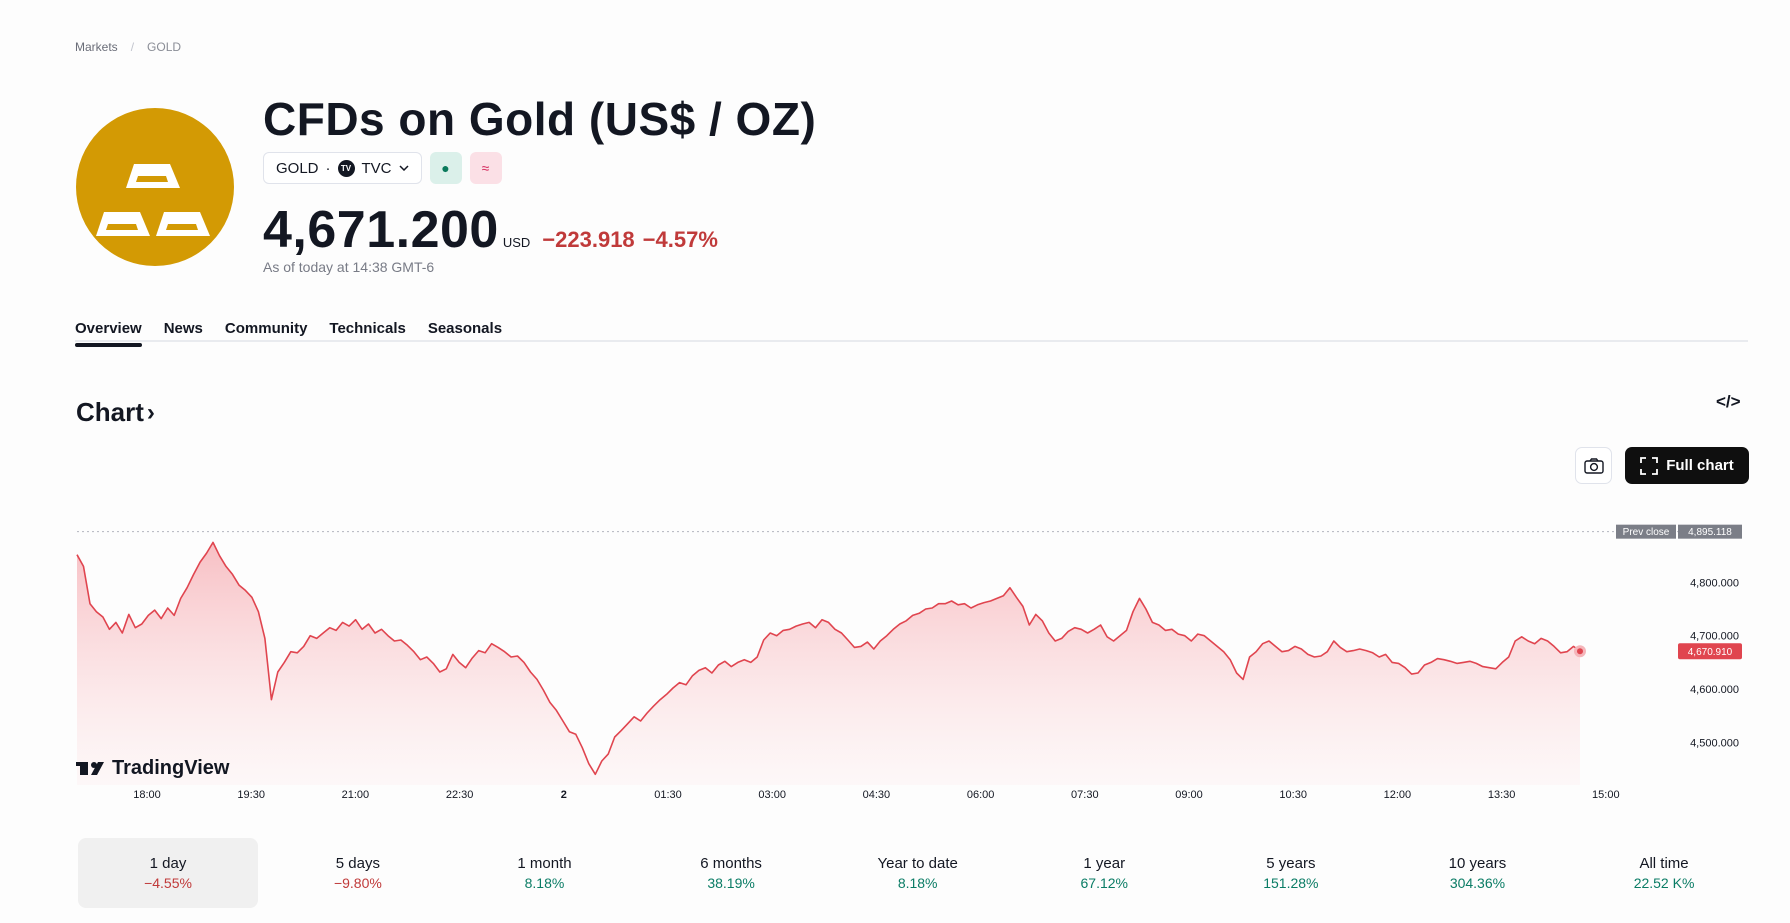 The height and width of the screenshot is (923, 1790). I want to click on chevron-right-icon: ›, so click(150, 412).